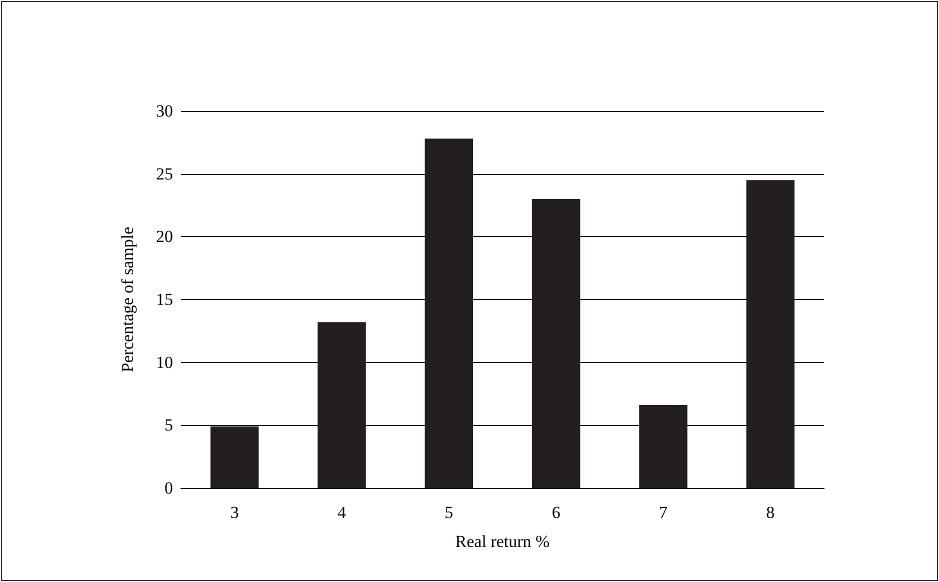 The width and height of the screenshot is (939, 582). What do you see at coordinates (164, 111) in the screenshot?
I see `y-tick-label: 30` at bounding box center [164, 111].